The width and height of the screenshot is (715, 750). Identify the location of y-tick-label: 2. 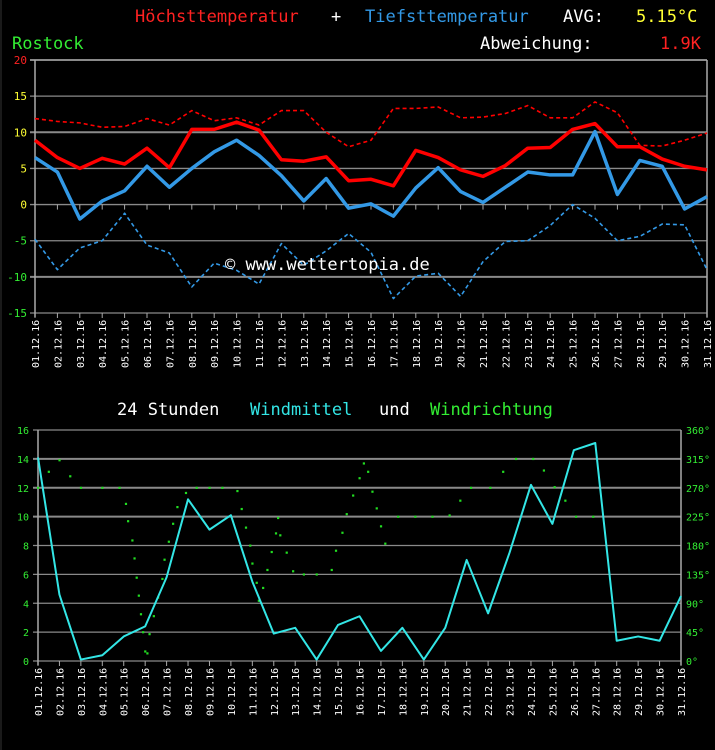
(26, 633).